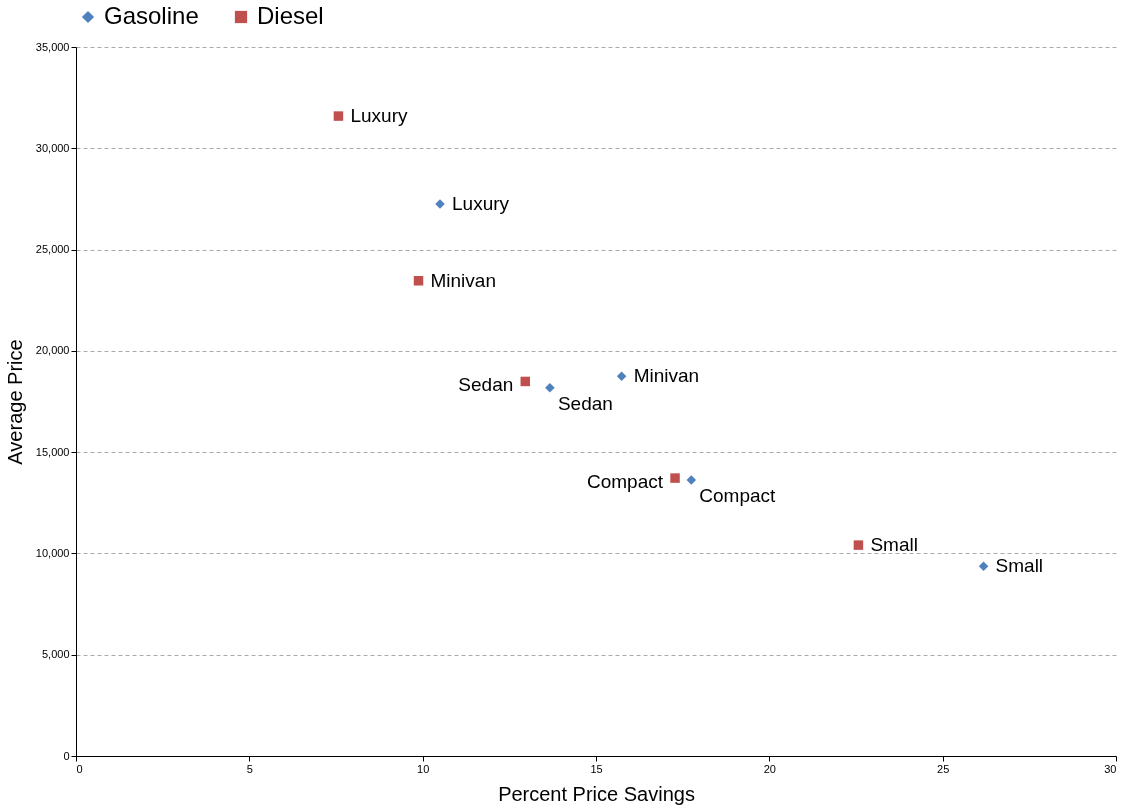 This screenshot has height=809, width=1127. I want to click on legend-label: Gasoline, so click(151, 15).